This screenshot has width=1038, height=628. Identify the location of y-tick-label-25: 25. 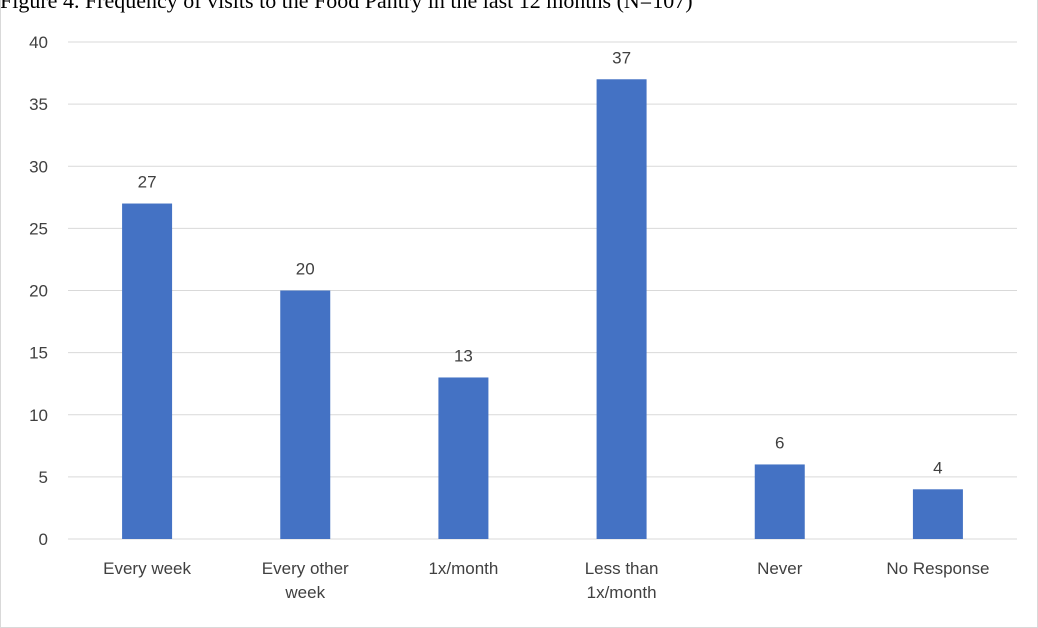
(38, 228).